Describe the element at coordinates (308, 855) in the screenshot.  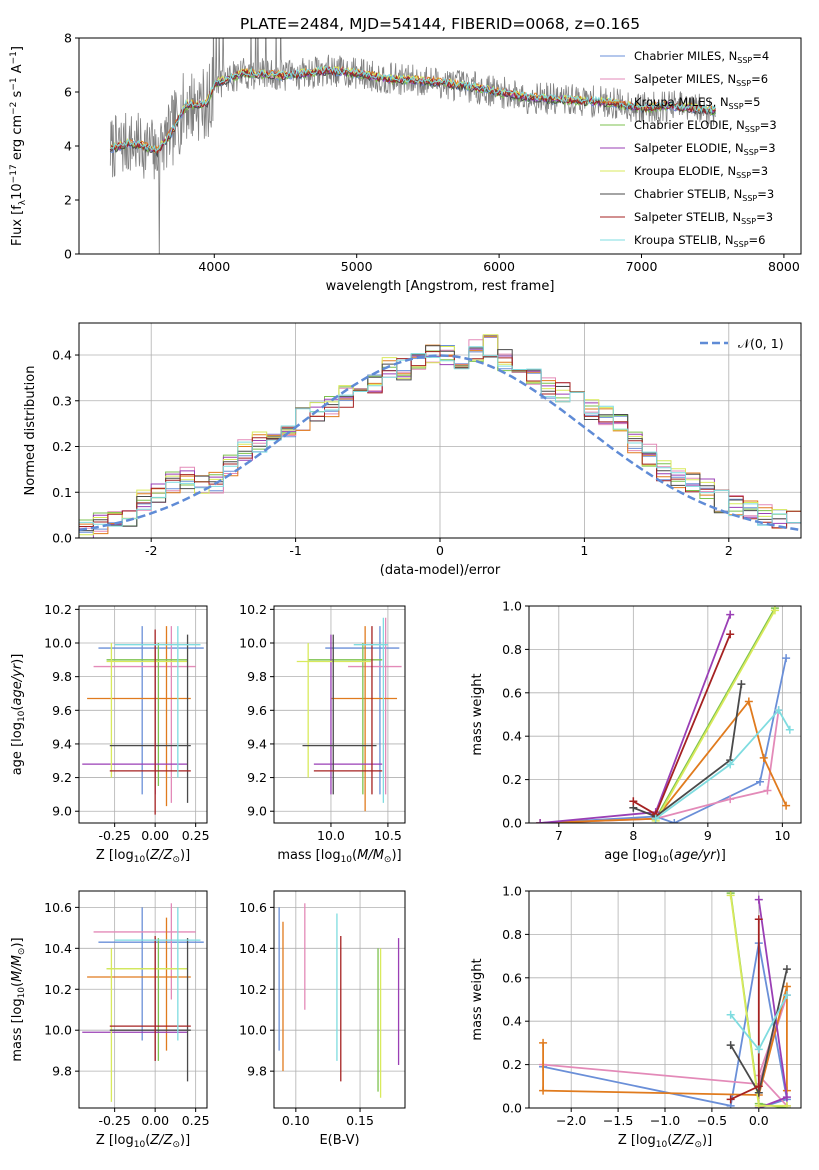
I see `label-part: mass [log` at that location.